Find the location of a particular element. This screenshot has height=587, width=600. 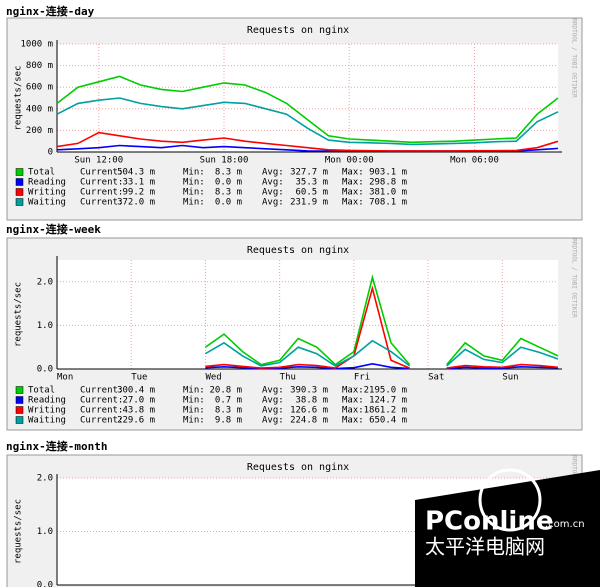

stat-value: 708.1 m is located at coordinates (388, 203).